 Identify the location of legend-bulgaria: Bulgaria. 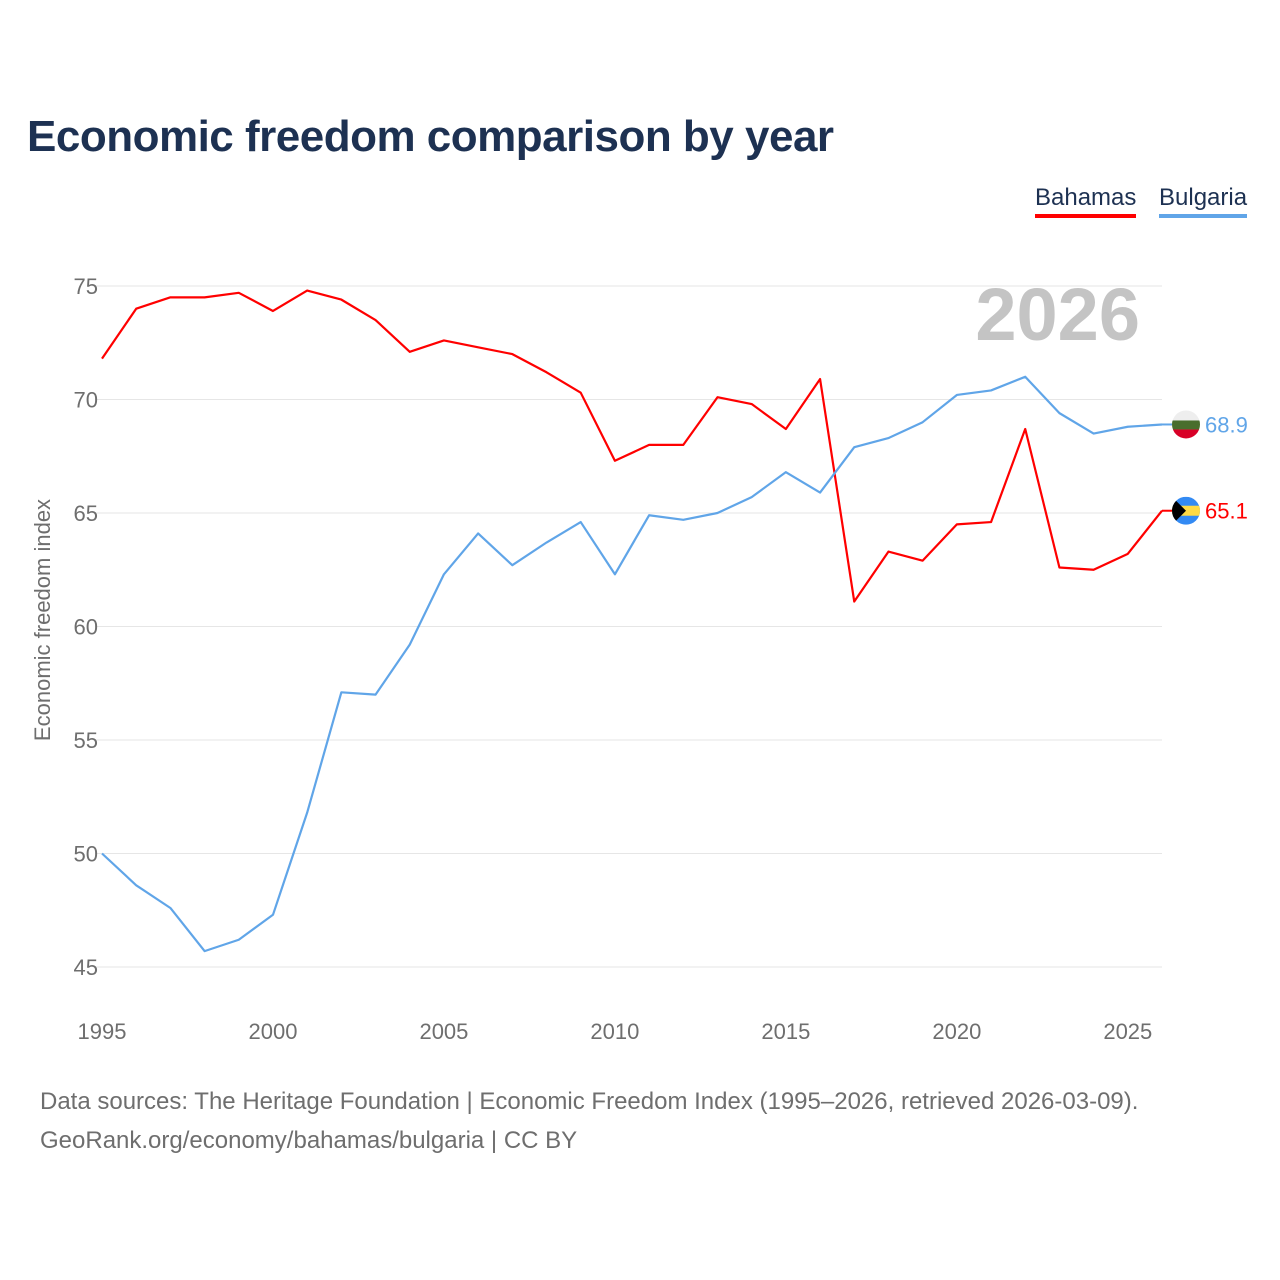
(1203, 201).